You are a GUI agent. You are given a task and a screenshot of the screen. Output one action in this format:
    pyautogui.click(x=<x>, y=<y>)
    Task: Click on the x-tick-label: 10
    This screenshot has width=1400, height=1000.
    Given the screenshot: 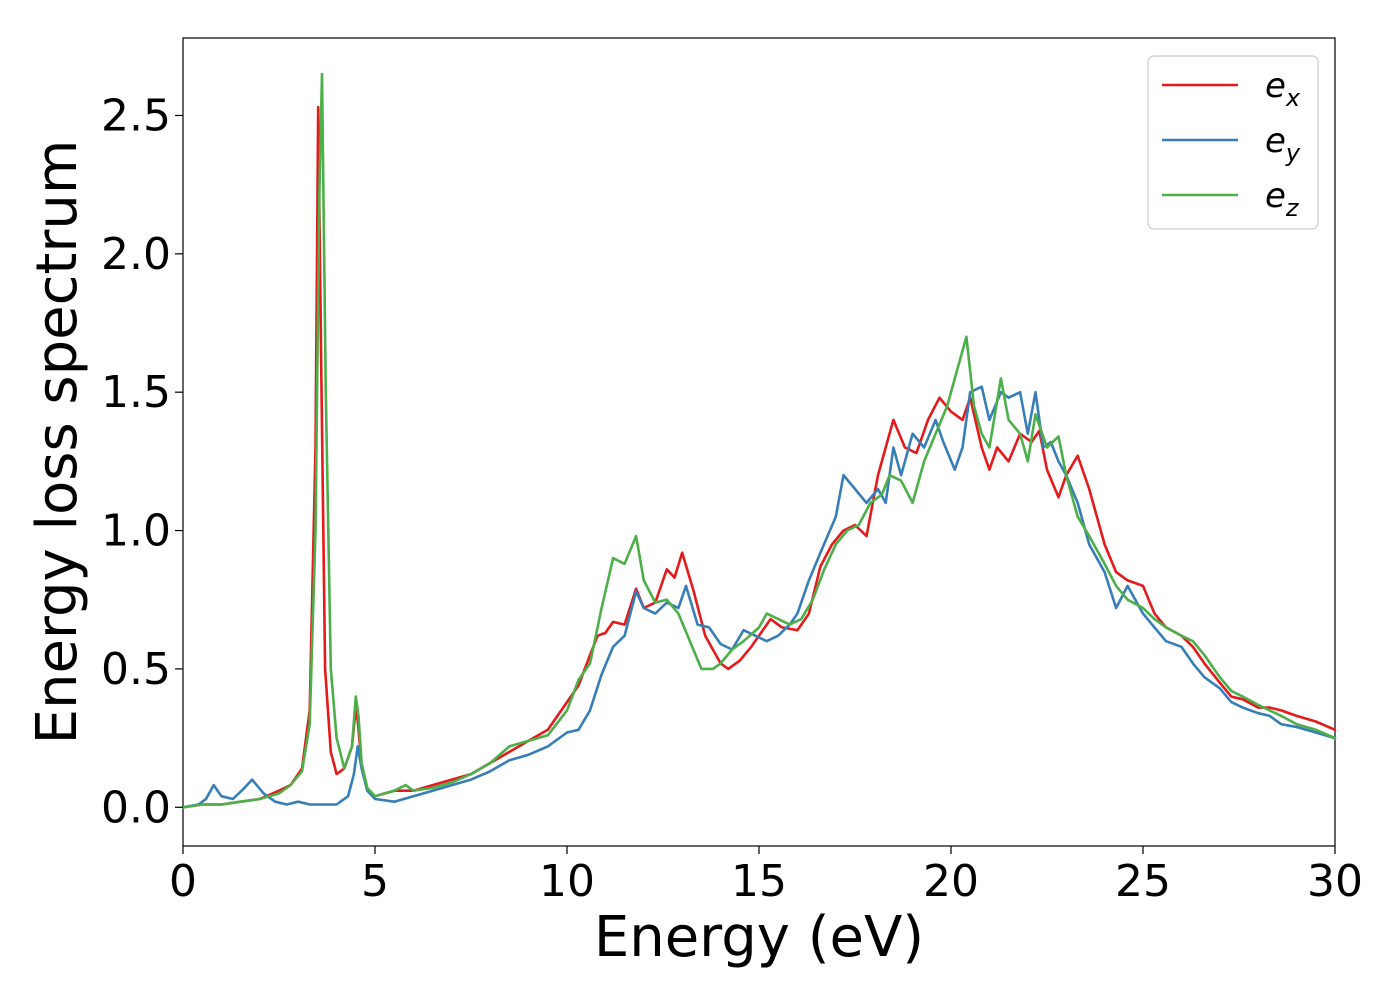 What is the action you would take?
    pyautogui.click(x=567, y=881)
    